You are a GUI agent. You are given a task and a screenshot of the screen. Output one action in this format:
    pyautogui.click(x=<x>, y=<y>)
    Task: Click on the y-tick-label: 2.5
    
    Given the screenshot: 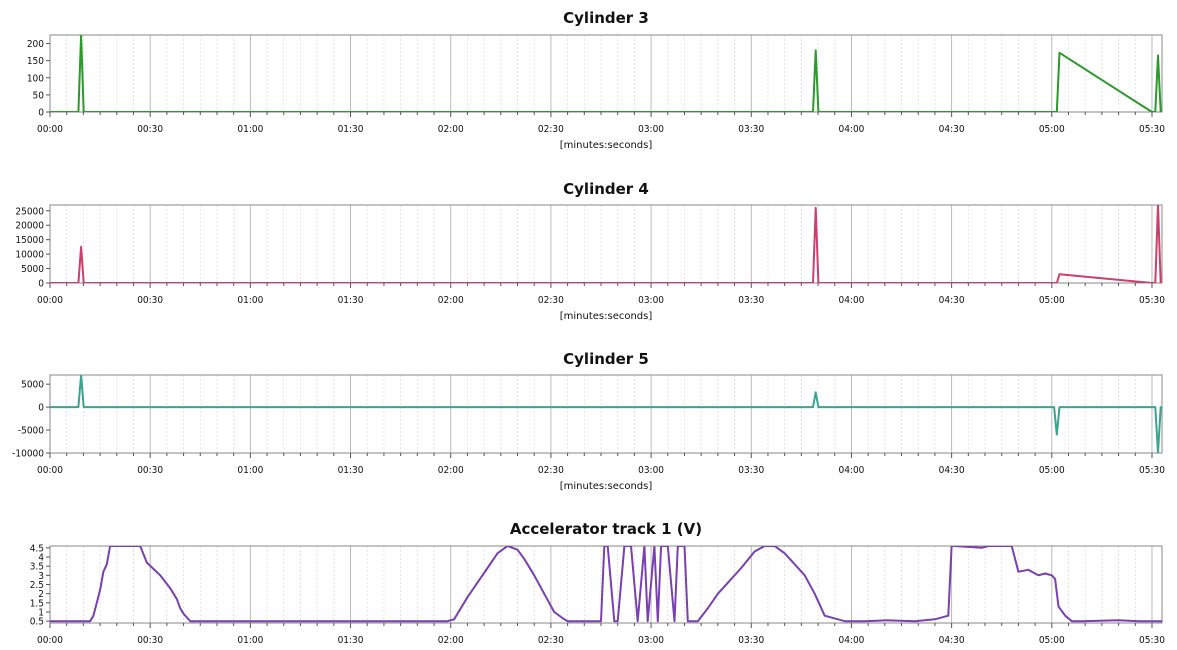 What is the action you would take?
    pyautogui.click(x=37, y=585)
    